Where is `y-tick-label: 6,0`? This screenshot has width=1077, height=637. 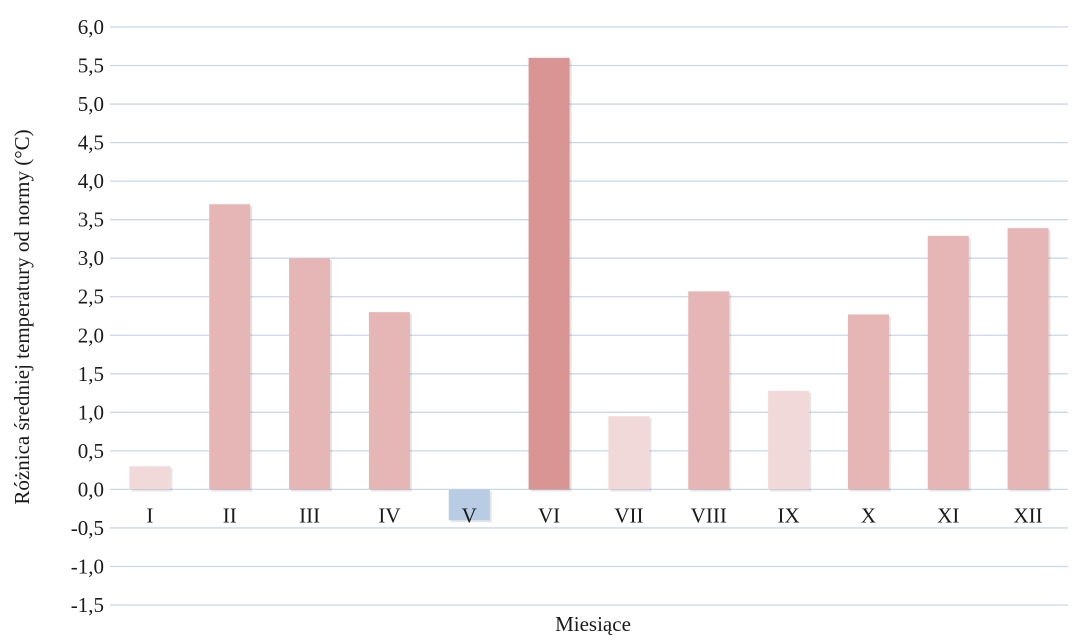 y-tick-label: 6,0 is located at coordinates (91, 27).